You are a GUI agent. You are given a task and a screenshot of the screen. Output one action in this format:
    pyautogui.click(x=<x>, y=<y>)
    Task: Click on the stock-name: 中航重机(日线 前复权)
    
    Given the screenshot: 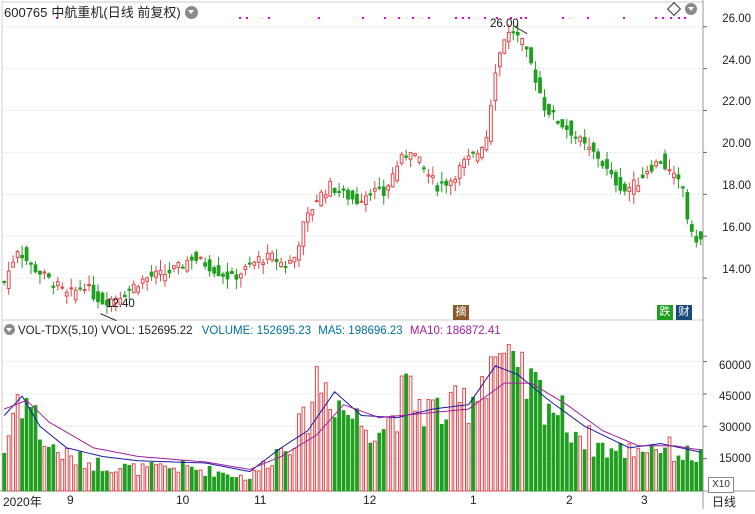 What is the action you would take?
    pyautogui.click(x=116, y=12)
    